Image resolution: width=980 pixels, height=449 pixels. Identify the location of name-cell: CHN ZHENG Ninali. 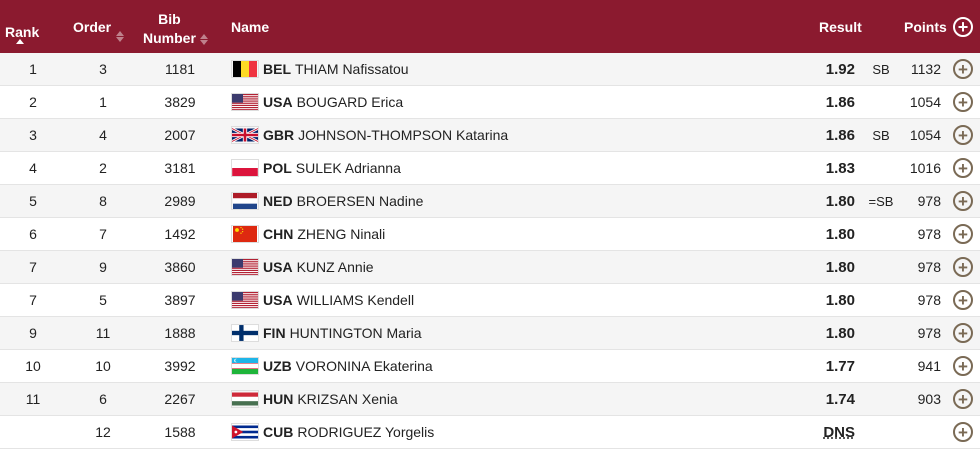
(308, 234).